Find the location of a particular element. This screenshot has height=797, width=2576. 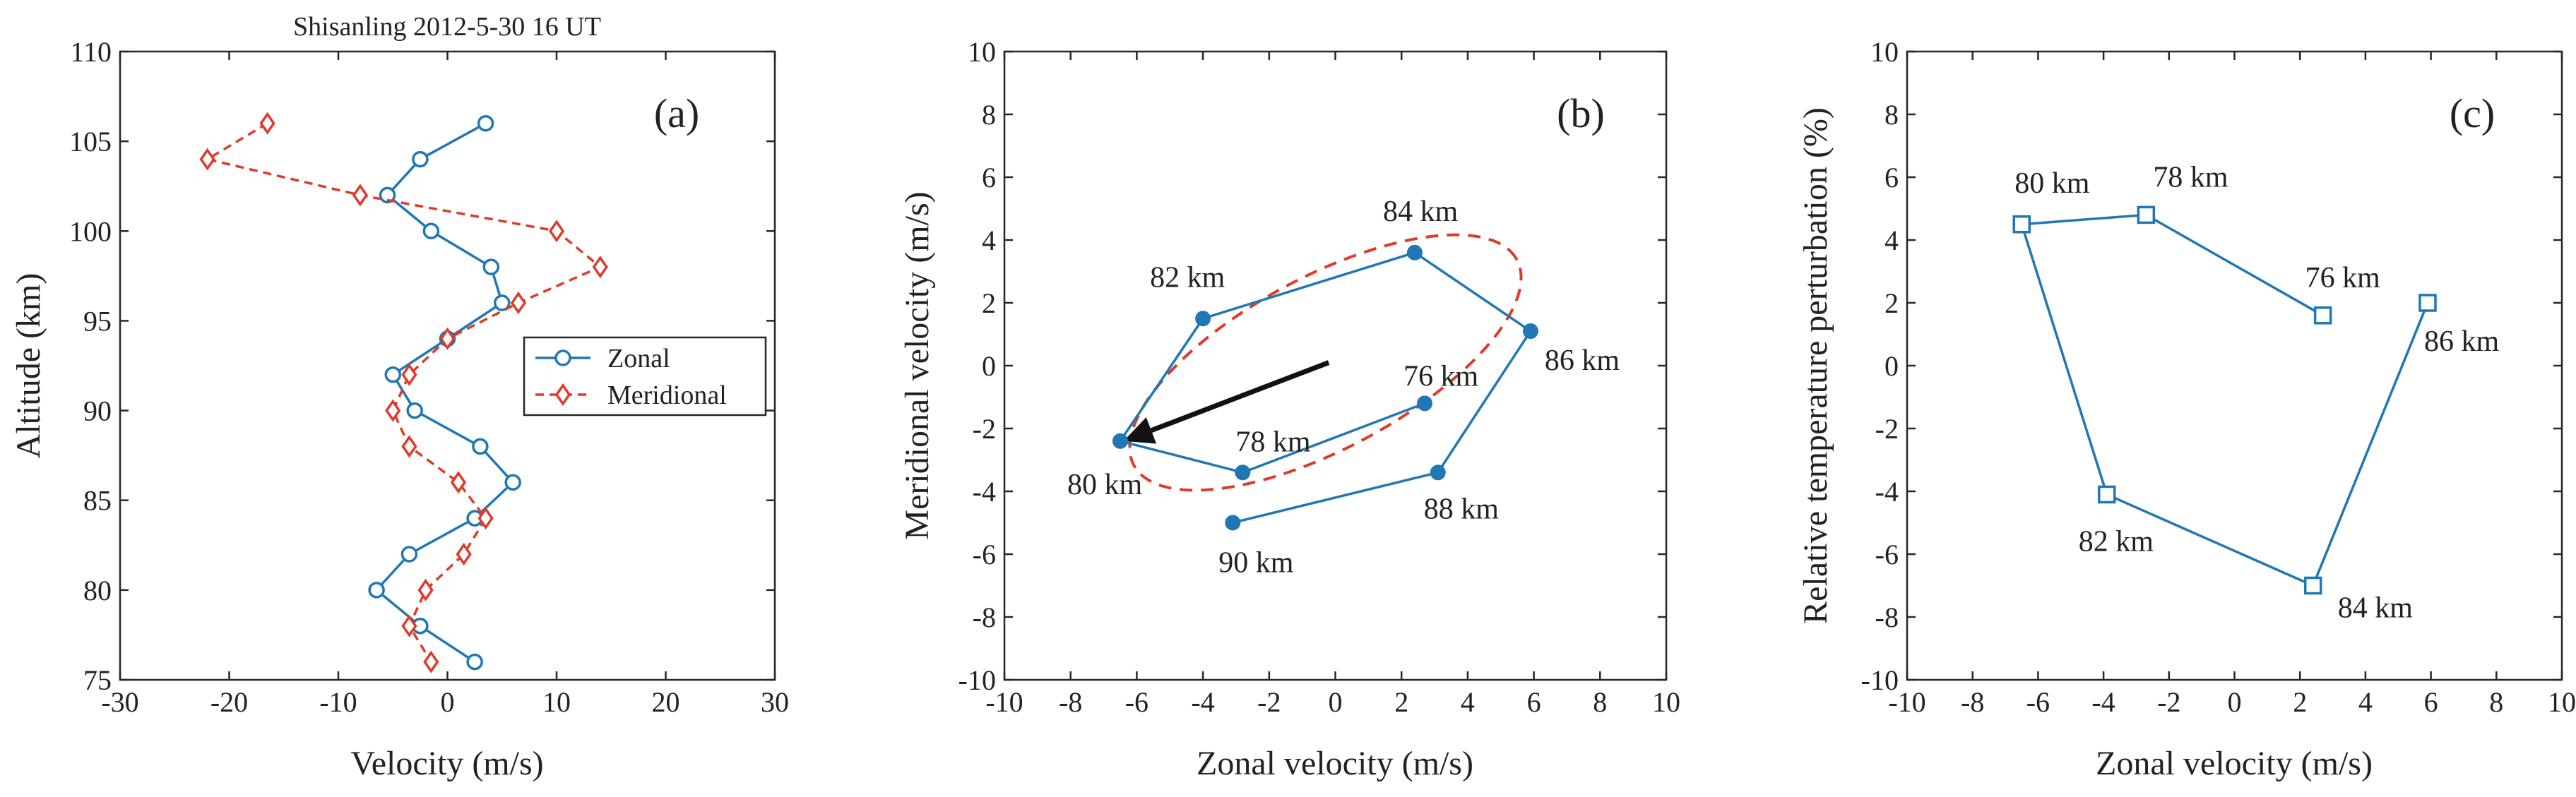

panel-a-ytick-label: 110 is located at coordinates (91, 52).